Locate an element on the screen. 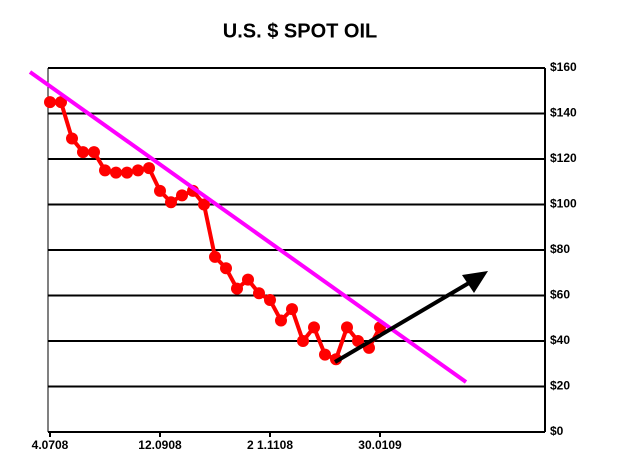  x-tick-label: 4.0708 is located at coordinates (50, 445).